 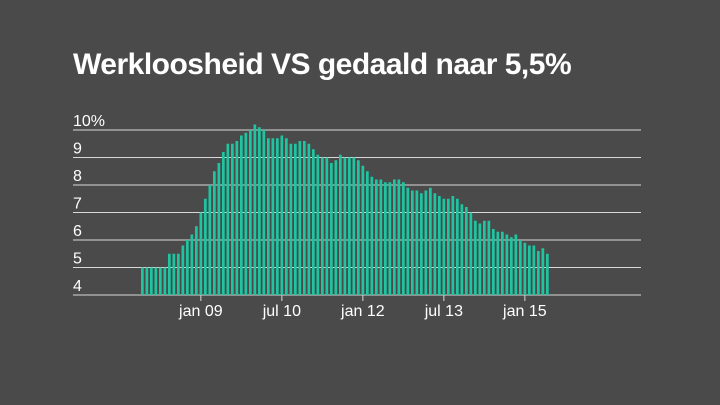 What do you see at coordinates (77, 176) in the screenshot?
I see `y-tick-label: 8` at bounding box center [77, 176].